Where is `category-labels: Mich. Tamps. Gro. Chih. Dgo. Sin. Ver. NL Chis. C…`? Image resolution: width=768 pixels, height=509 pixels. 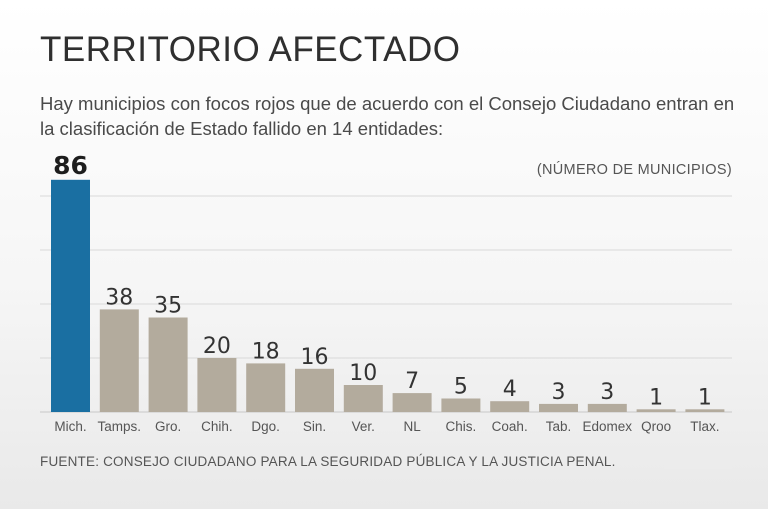
category-labels: Mich. Tamps. Gro. Chih. Dgo. Sin. Ver. NL Chis. C… is located at coordinates (386, 426).